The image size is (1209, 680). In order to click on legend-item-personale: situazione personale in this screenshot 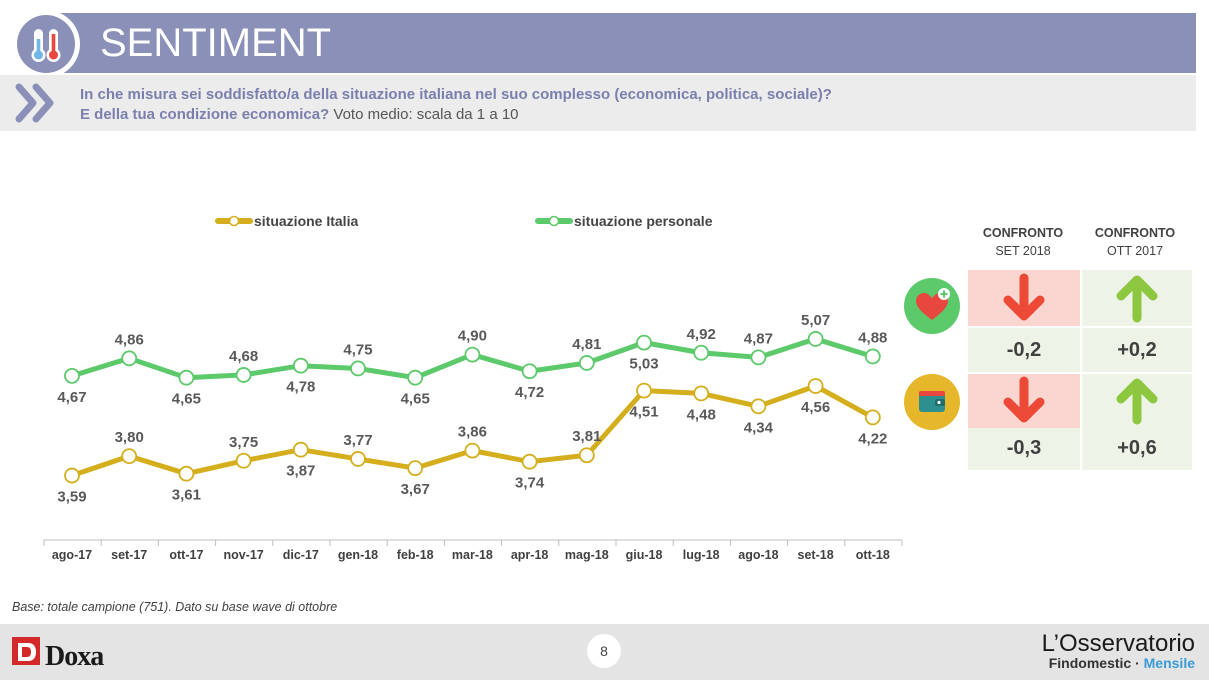, I will do `click(624, 221)`.